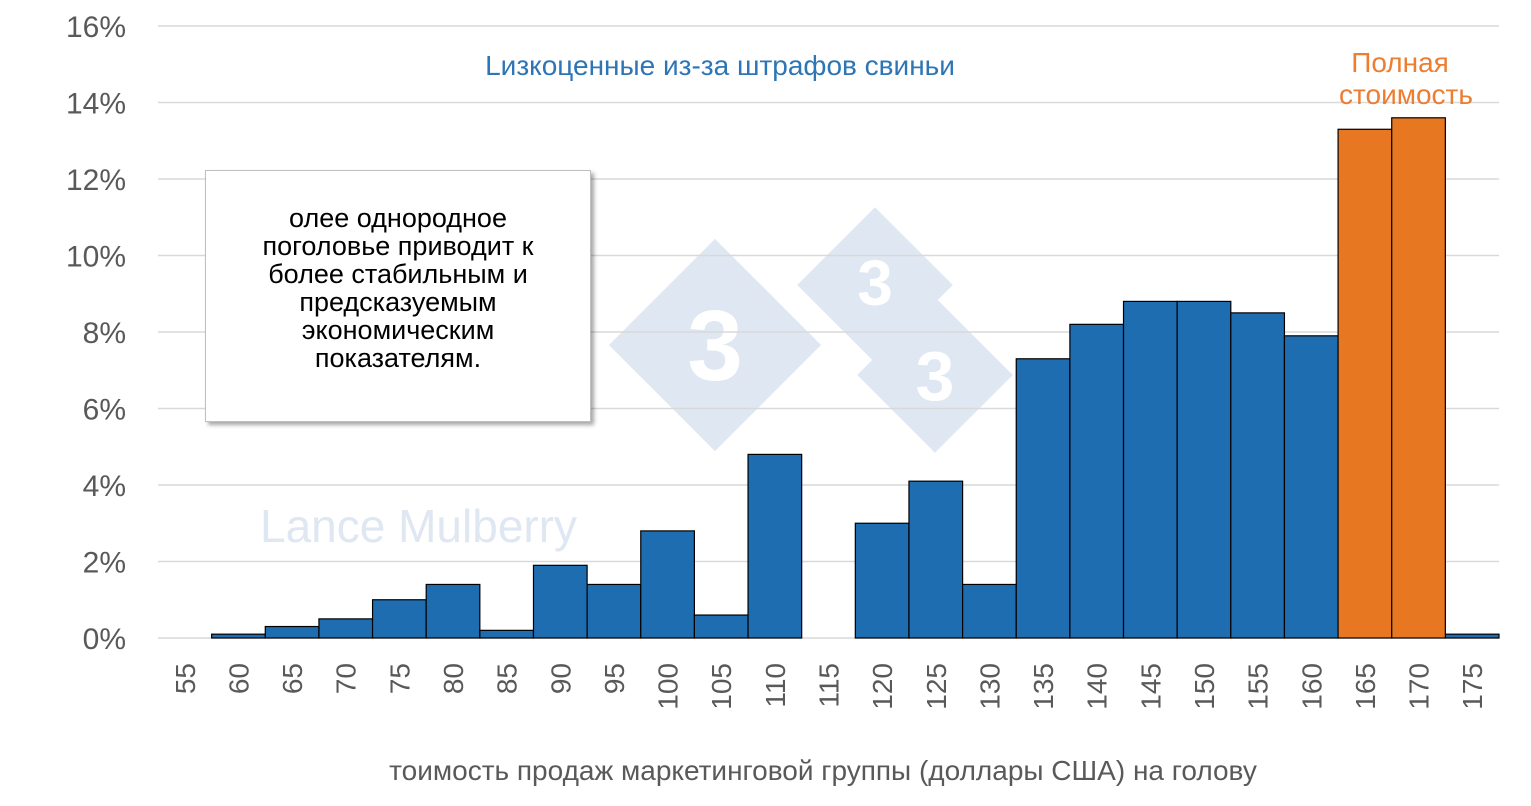 This screenshot has height=806, width=1531. I want to click on x-tick-label: 115, so click(829, 685).